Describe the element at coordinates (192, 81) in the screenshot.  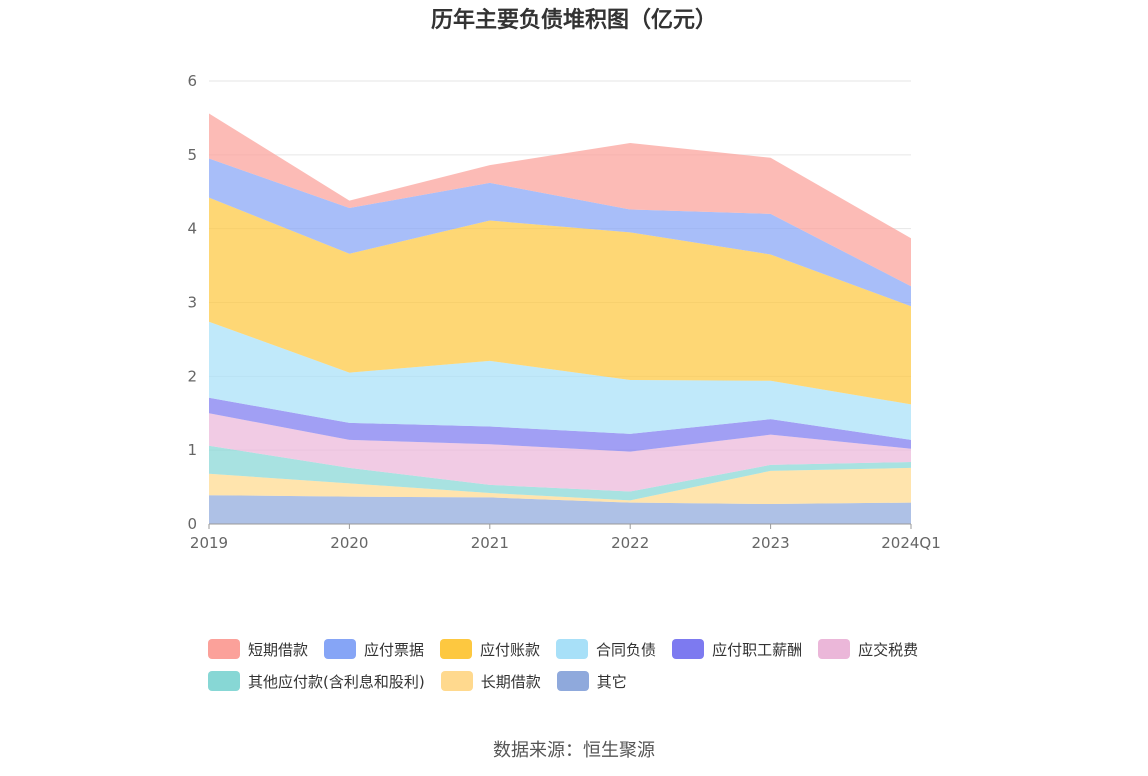
I see `y-tick-label: 6` at that location.